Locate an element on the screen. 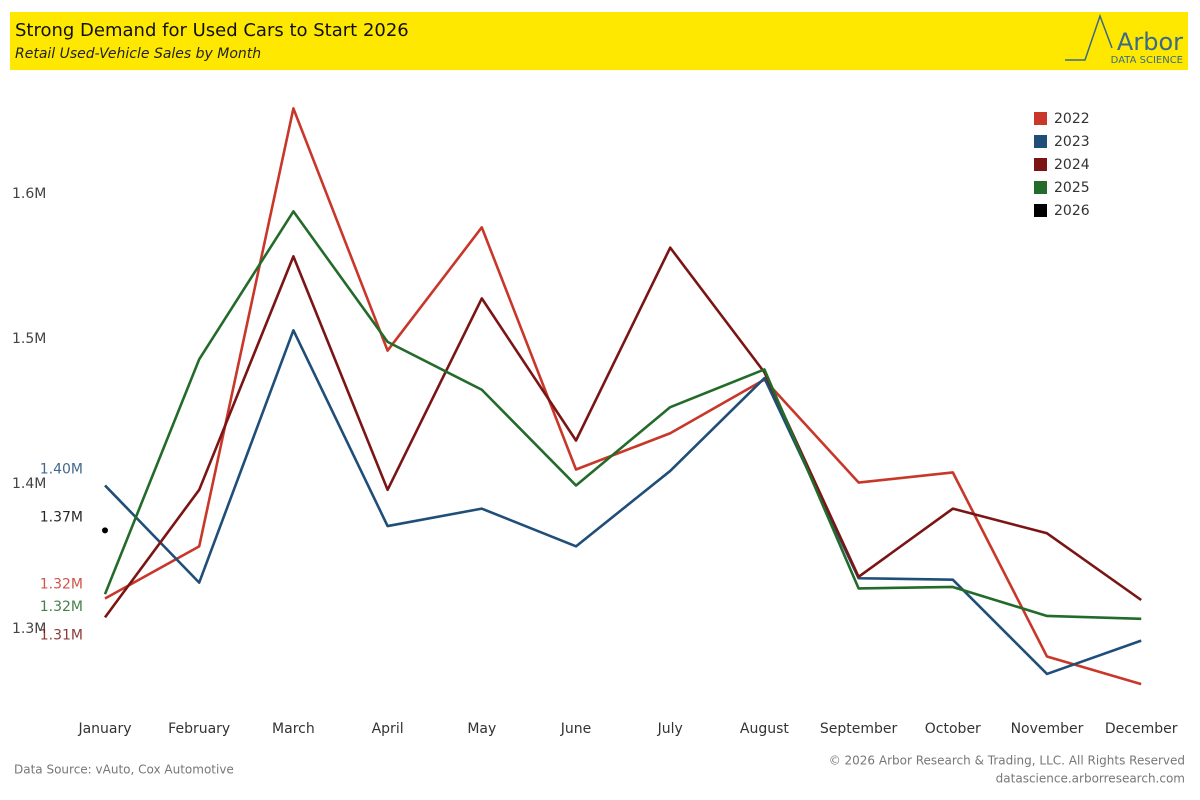 The height and width of the screenshot is (800, 1200). legend-label: 2026 is located at coordinates (1072, 211).